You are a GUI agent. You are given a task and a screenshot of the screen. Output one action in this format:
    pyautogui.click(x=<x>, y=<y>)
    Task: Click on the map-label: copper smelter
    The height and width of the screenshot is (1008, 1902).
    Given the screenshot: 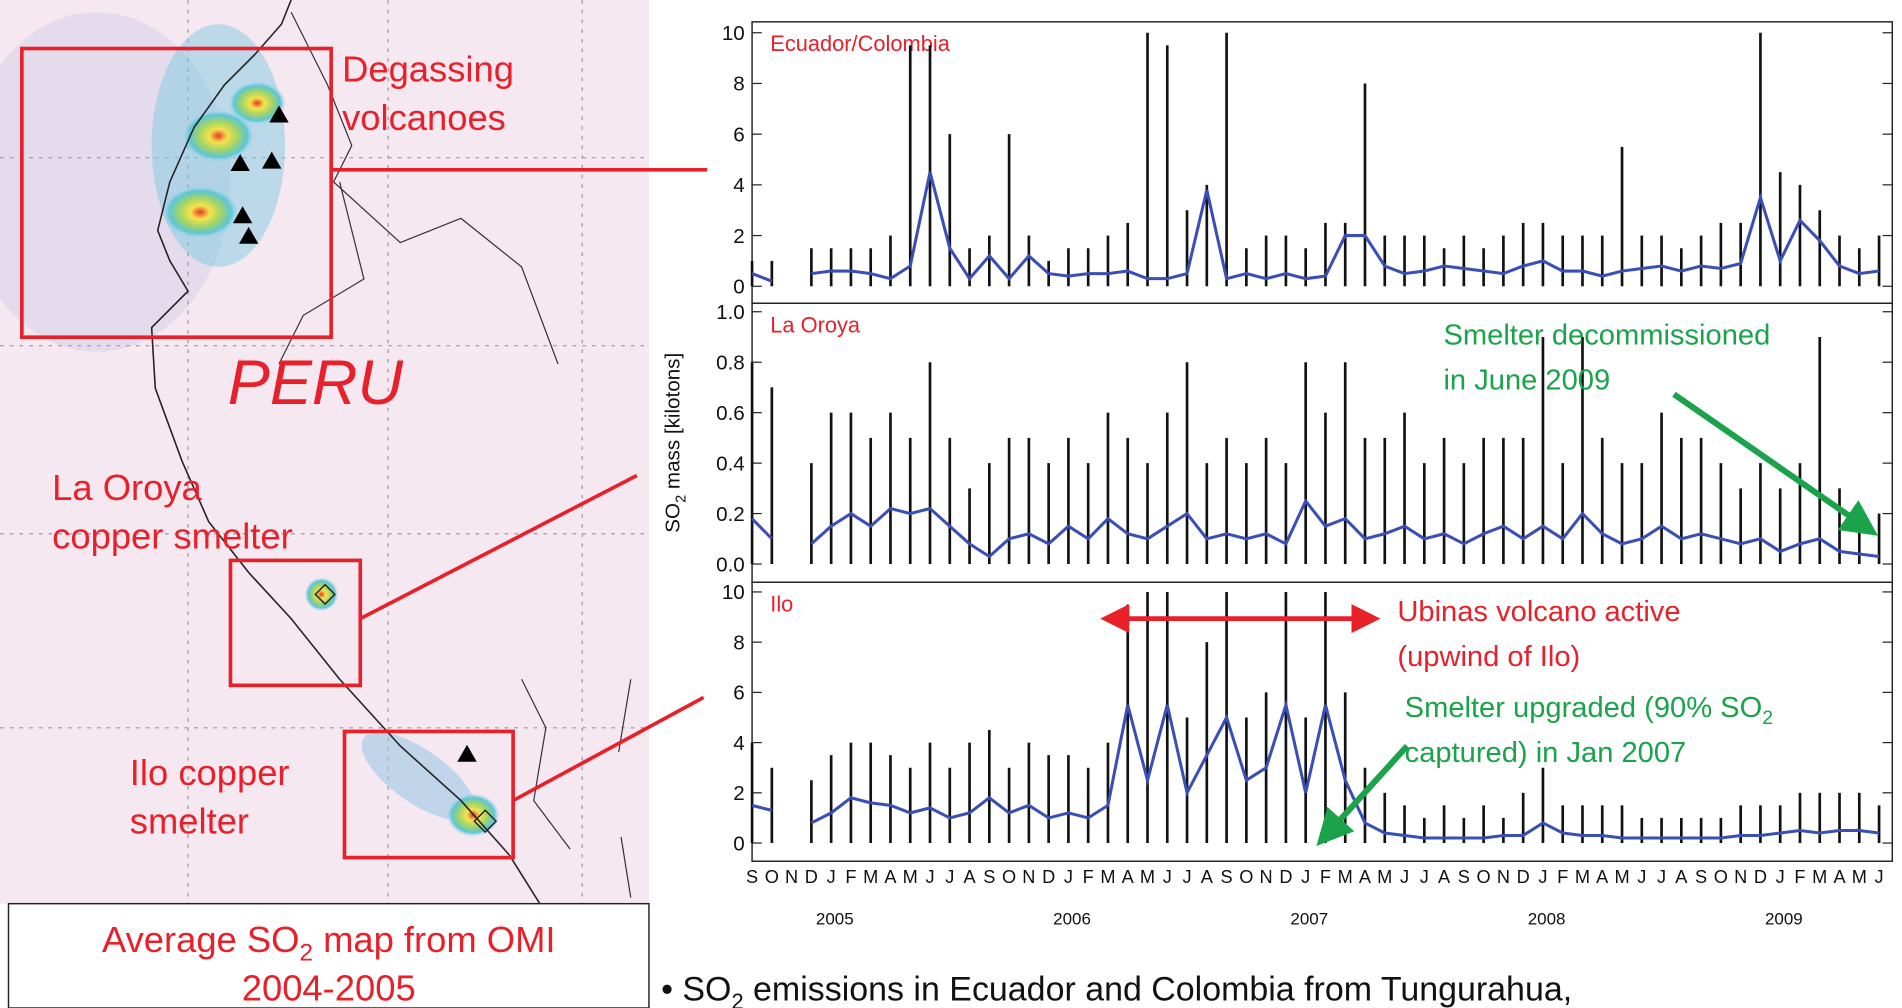 What is the action you would take?
    pyautogui.click(x=172, y=535)
    